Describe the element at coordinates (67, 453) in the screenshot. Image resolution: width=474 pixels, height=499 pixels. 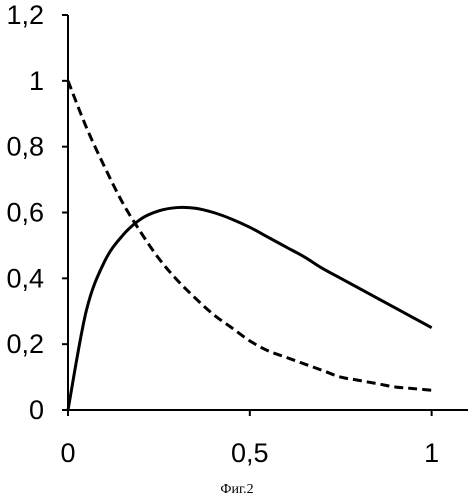
I see `x-tick-label: 0` at that location.